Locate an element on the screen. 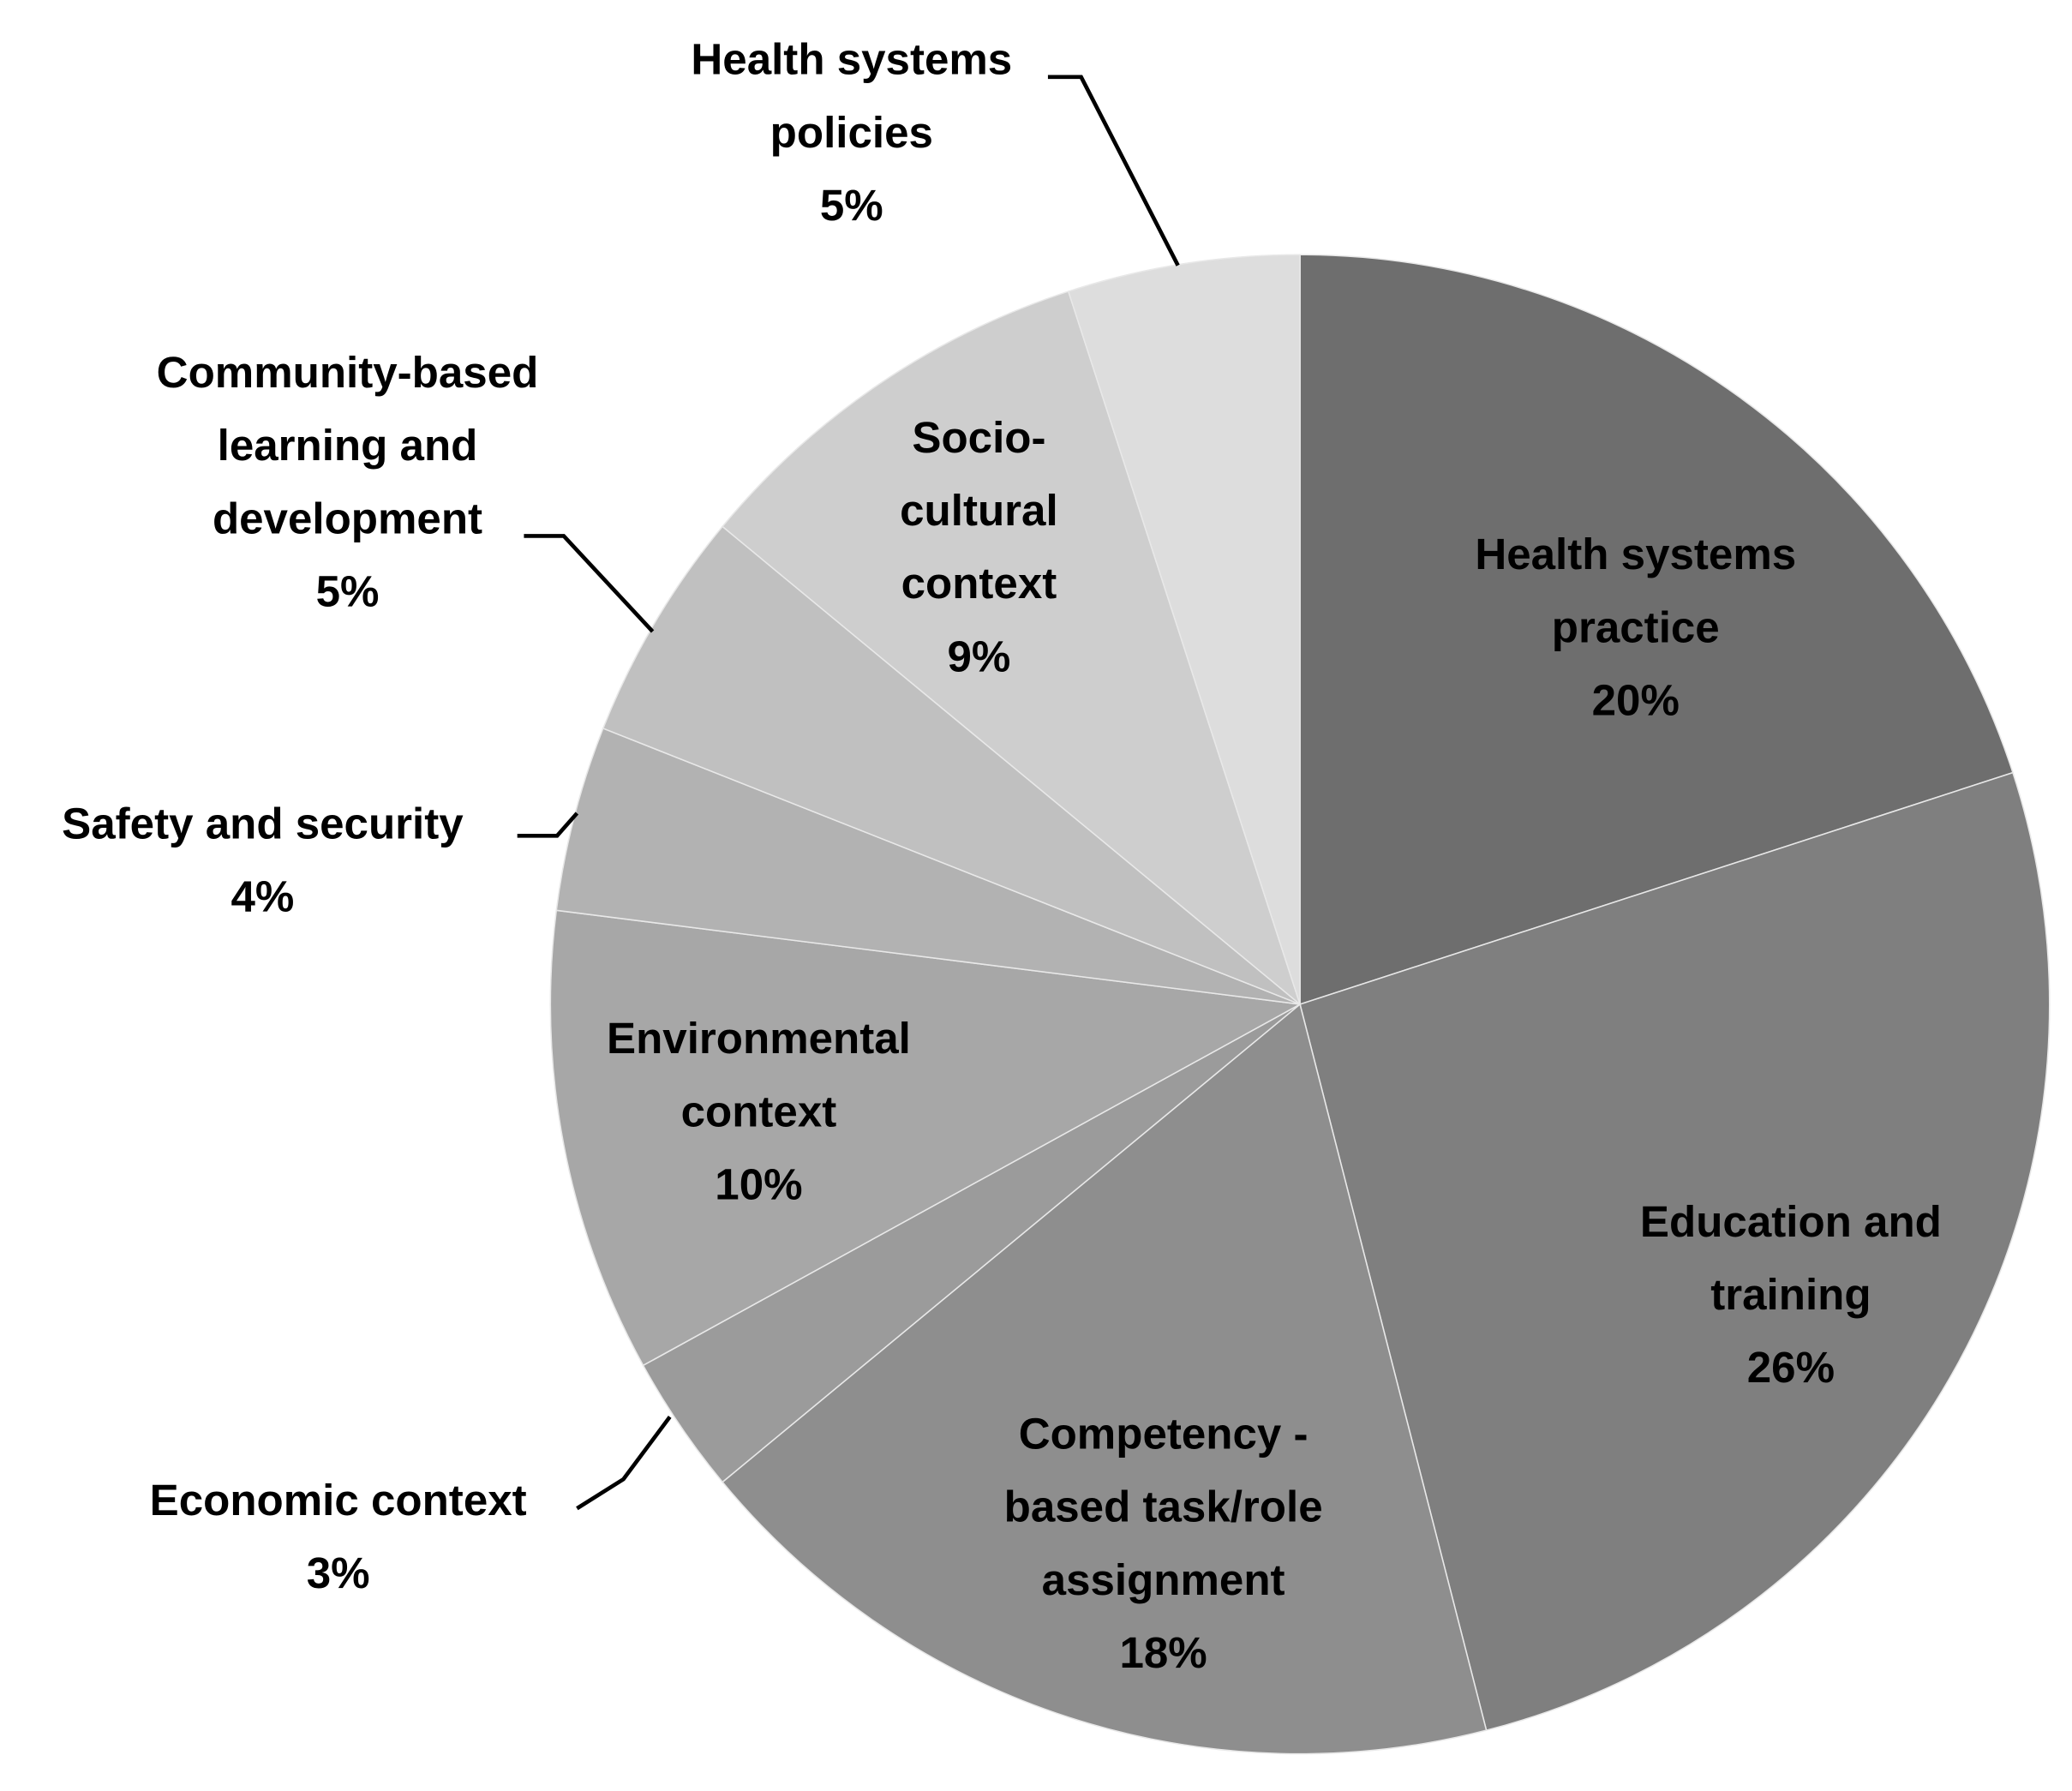 This screenshot has width=2072, height=1791. category-label: Competency - based task/role assignment is located at coordinates (1163, 1506).